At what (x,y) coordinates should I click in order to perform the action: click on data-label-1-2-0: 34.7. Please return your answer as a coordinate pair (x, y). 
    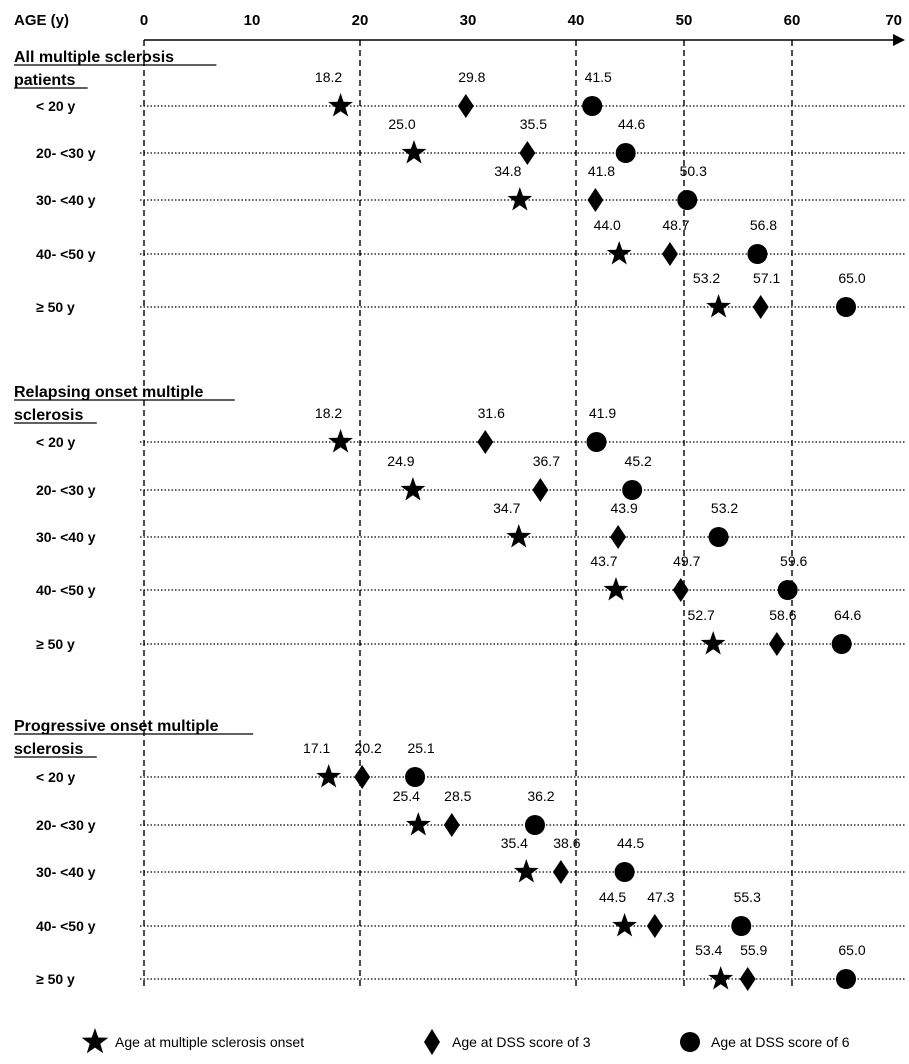
    Looking at the image, I should click on (506, 508).